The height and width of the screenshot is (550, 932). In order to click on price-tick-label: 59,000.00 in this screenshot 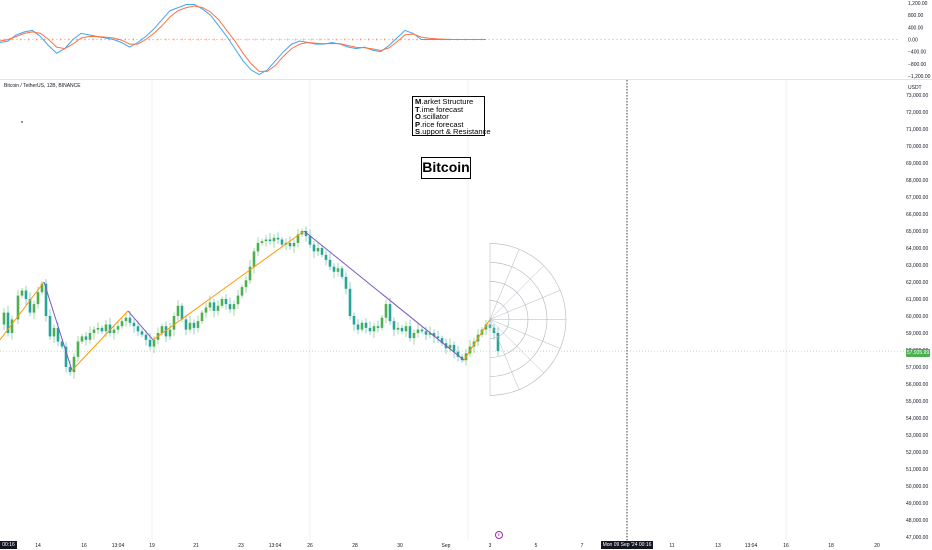, I will do `click(917, 334)`.